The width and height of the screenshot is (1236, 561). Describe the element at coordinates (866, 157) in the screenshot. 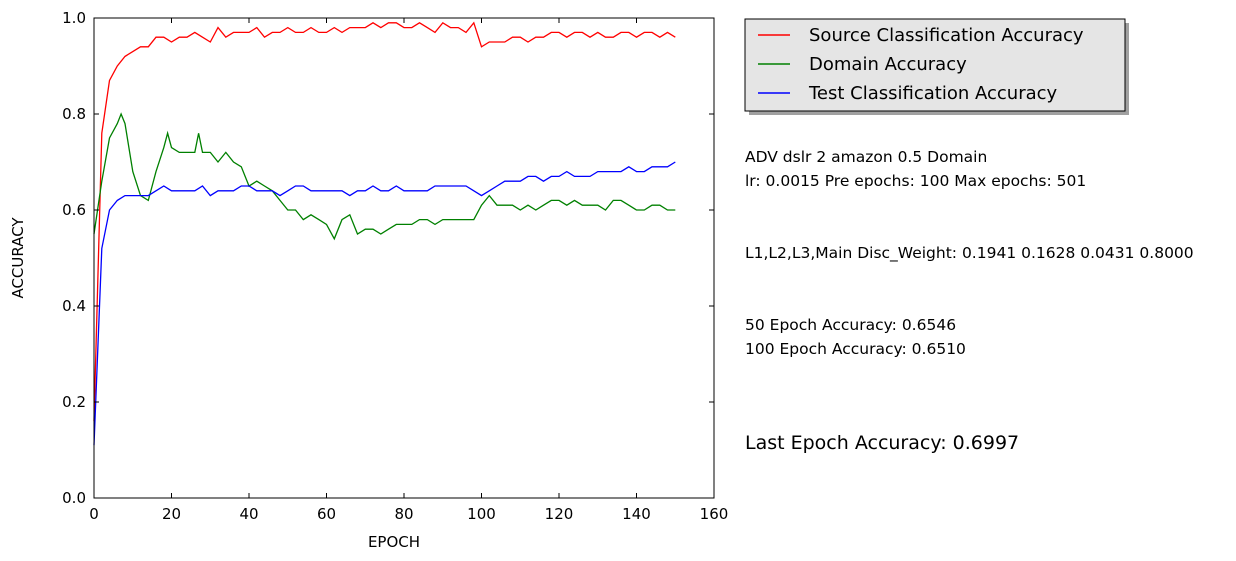

I see `info-config-line: ADV dslr 2 amazon 0.5 Domain` at that location.